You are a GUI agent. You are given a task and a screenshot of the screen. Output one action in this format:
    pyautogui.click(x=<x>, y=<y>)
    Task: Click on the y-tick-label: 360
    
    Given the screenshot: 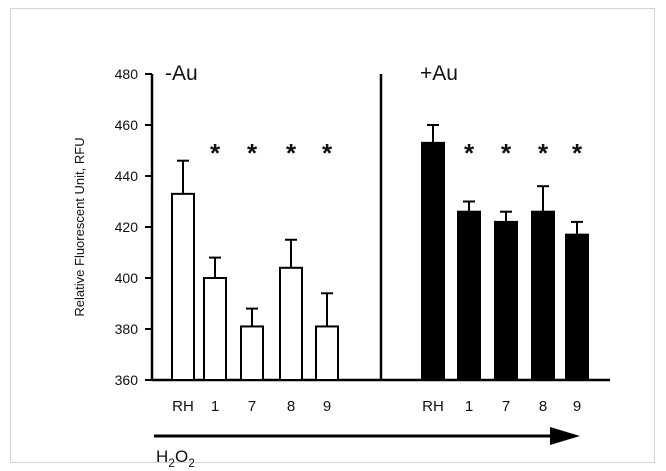 What is the action you would take?
    pyautogui.click(x=127, y=380)
    